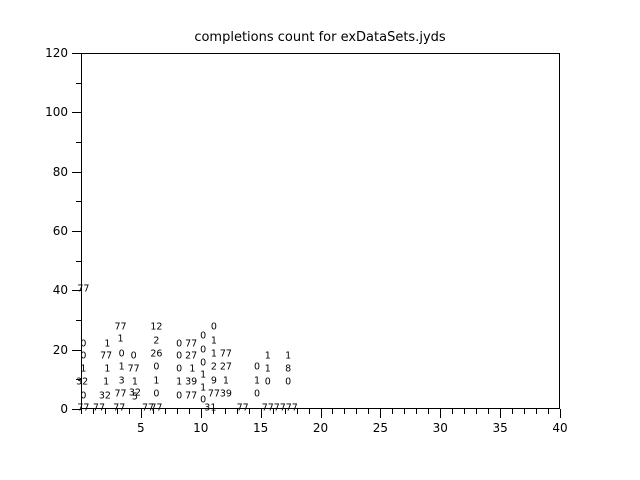  Describe the element at coordinates (320, 428) in the screenshot. I see `x-tick-label: 20` at that location.